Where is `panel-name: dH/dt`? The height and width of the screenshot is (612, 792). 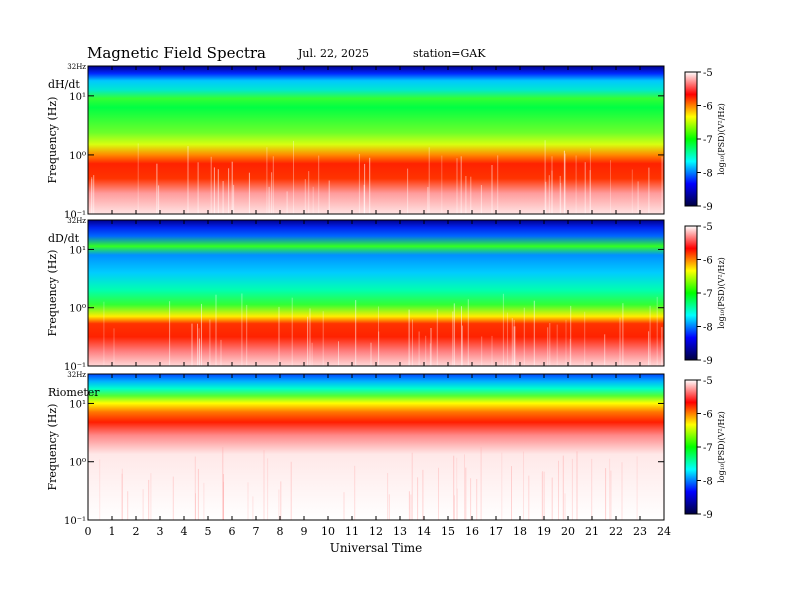 panel-name: dH/dt is located at coordinates (64, 84).